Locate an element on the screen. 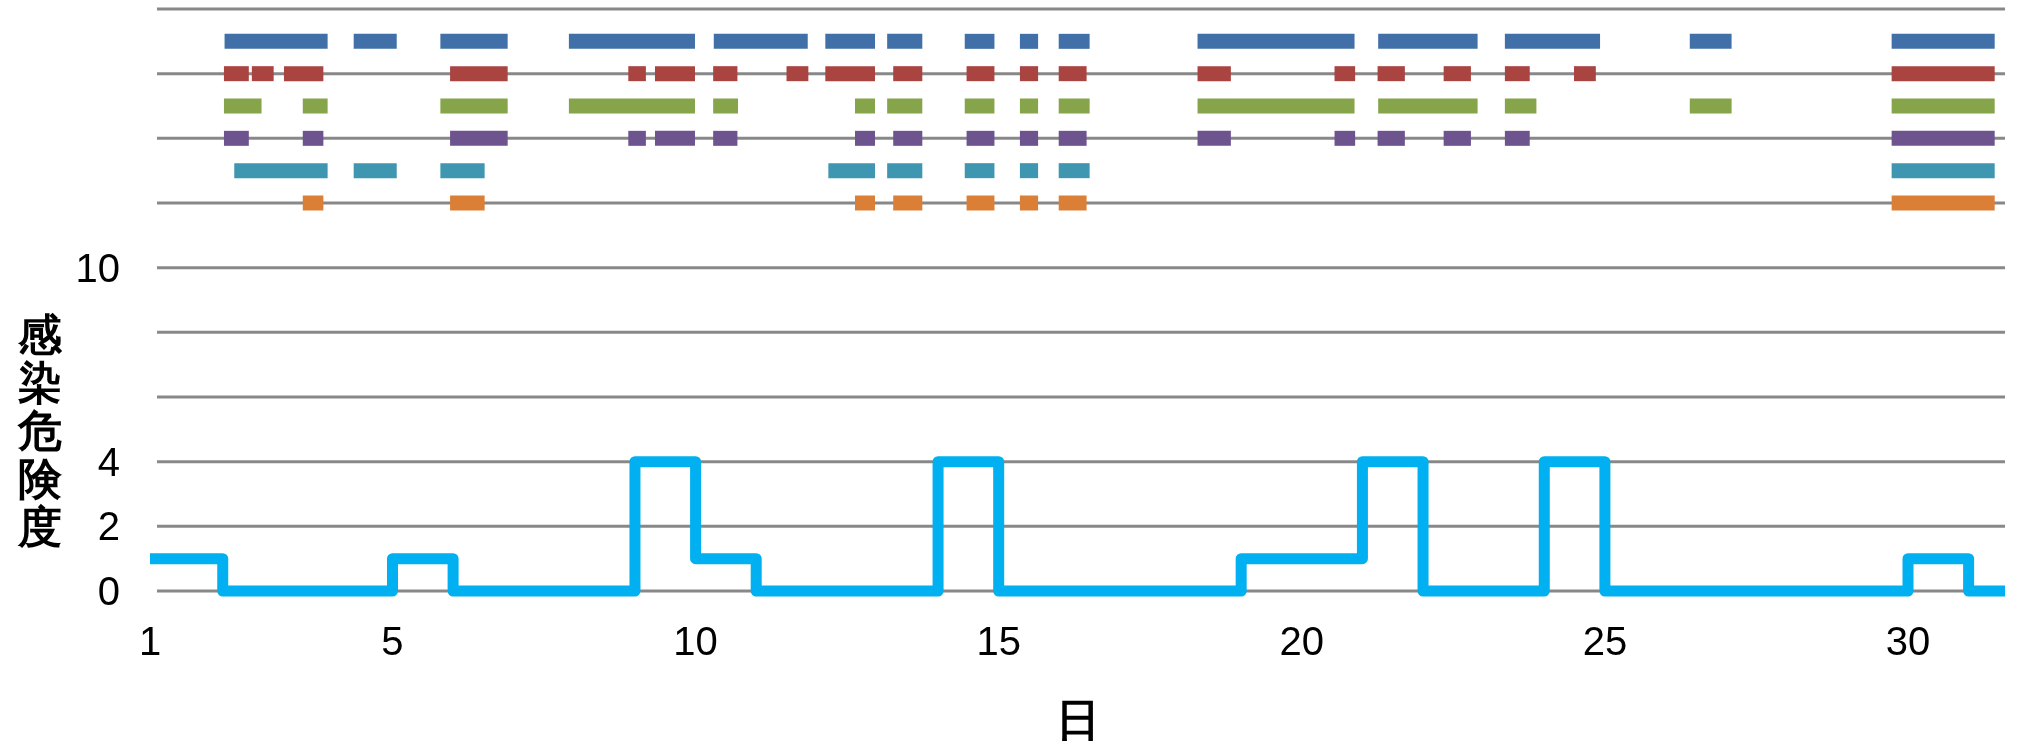 This screenshot has width=2022, height=747. x-tick-label: 30 is located at coordinates (1908, 641).